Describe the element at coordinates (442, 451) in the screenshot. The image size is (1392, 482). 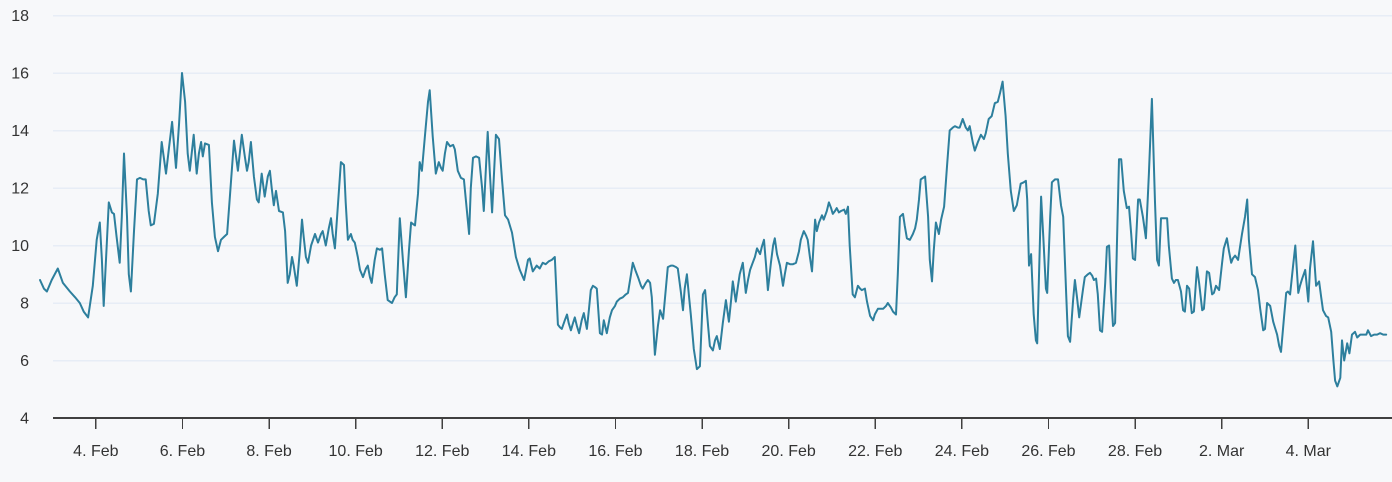
I see `x-axis-tick-label: 12. Feb` at that location.